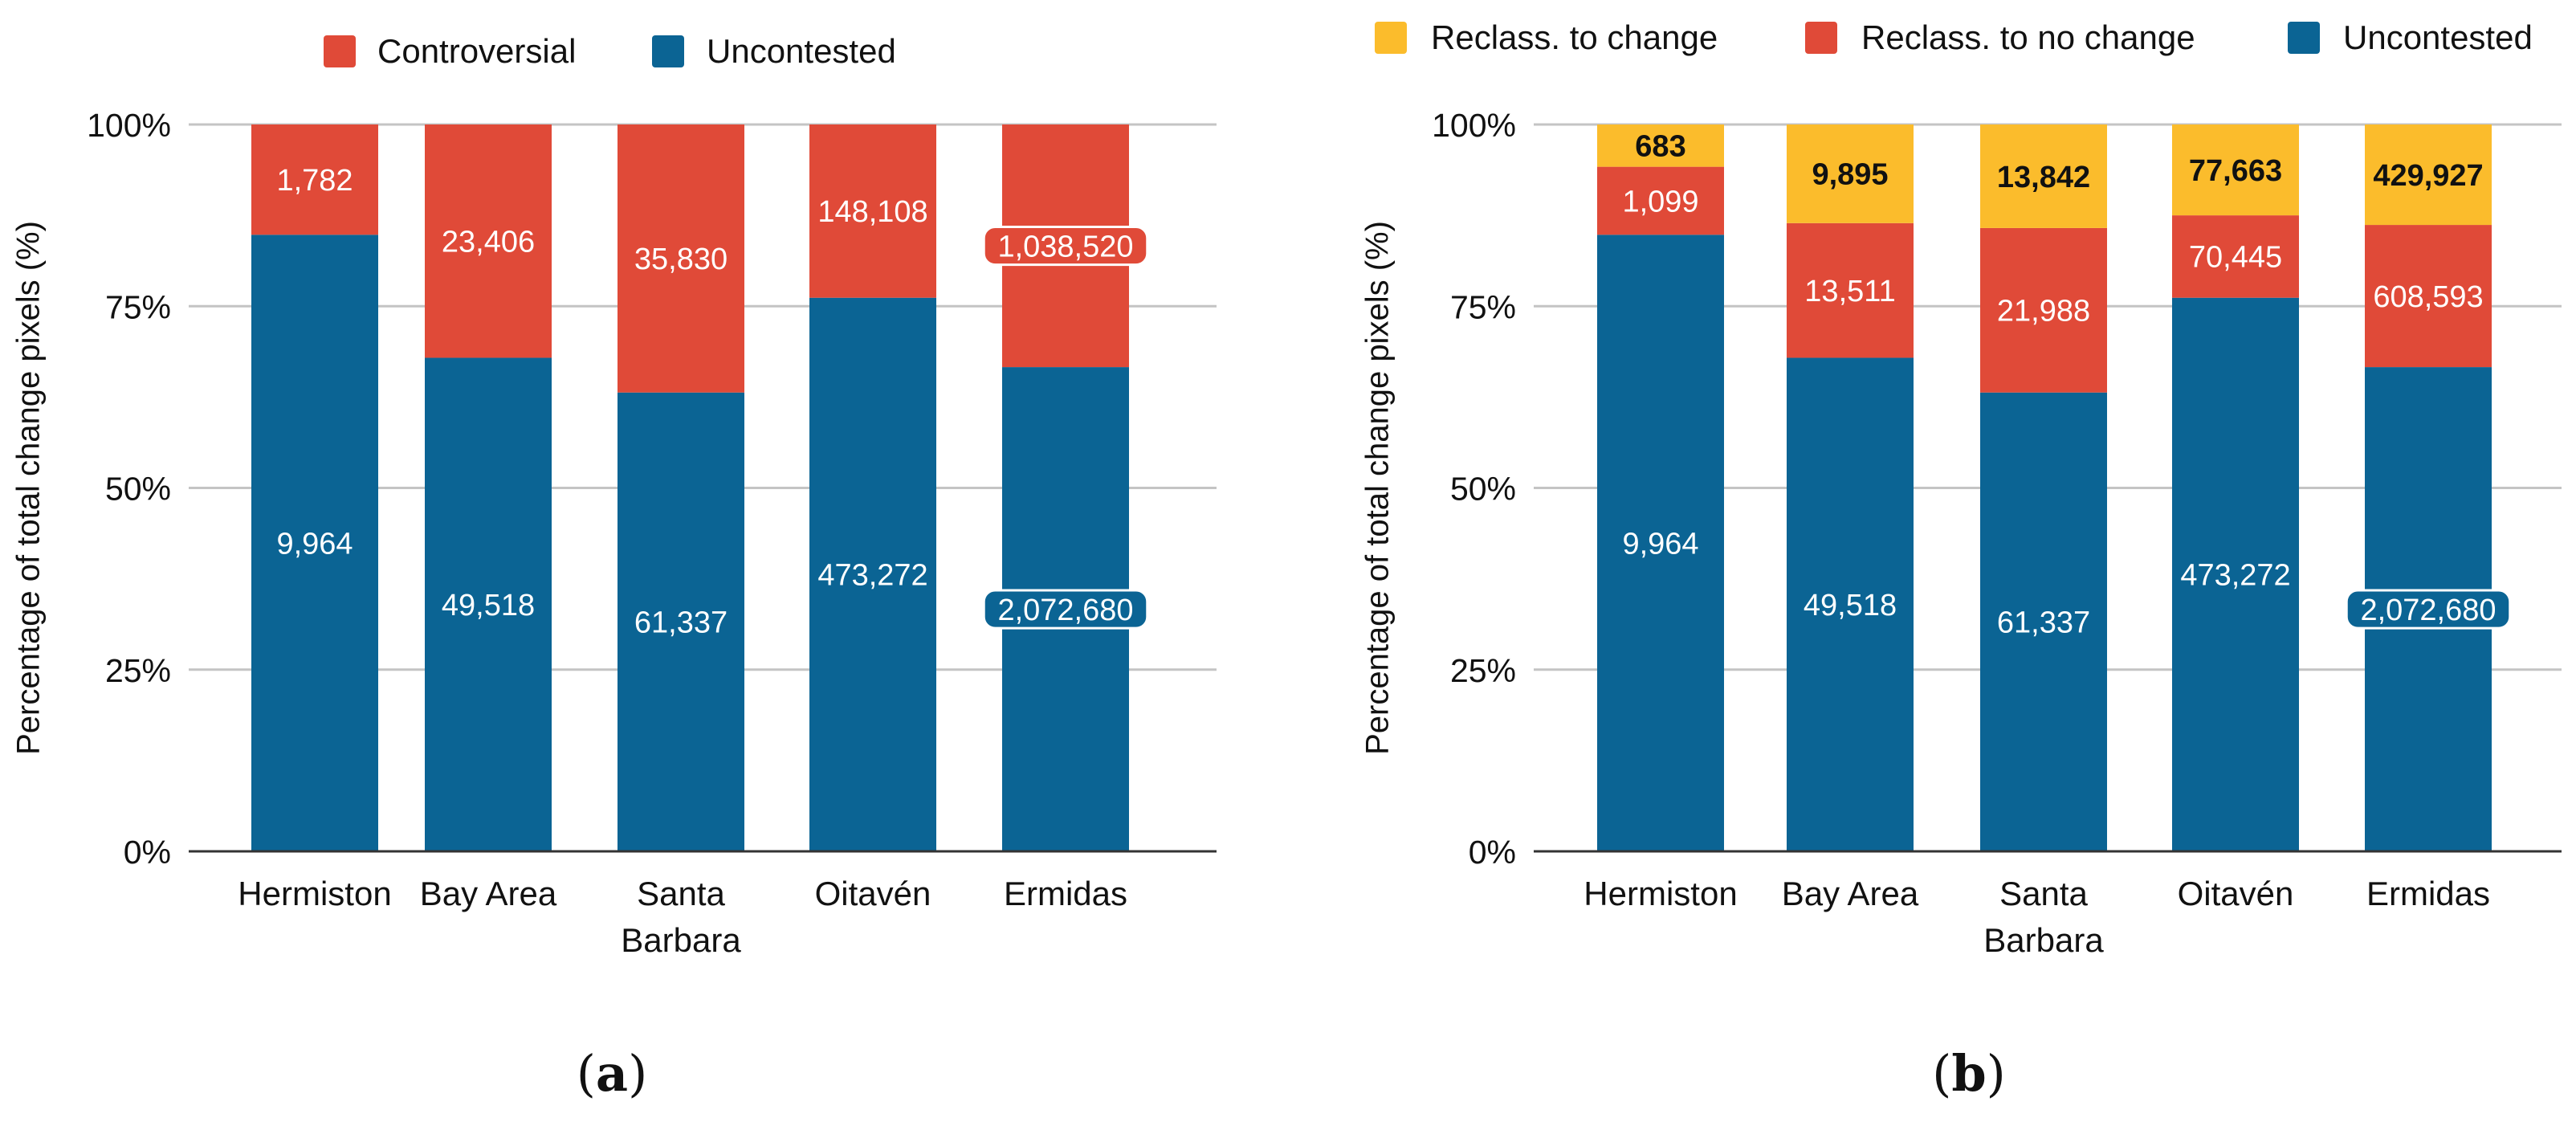 Image resolution: width=2576 pixels, height=1122 pixels. I want to click on data-label-reclass-to-change-hermiston: 683, so click(1660, 147).